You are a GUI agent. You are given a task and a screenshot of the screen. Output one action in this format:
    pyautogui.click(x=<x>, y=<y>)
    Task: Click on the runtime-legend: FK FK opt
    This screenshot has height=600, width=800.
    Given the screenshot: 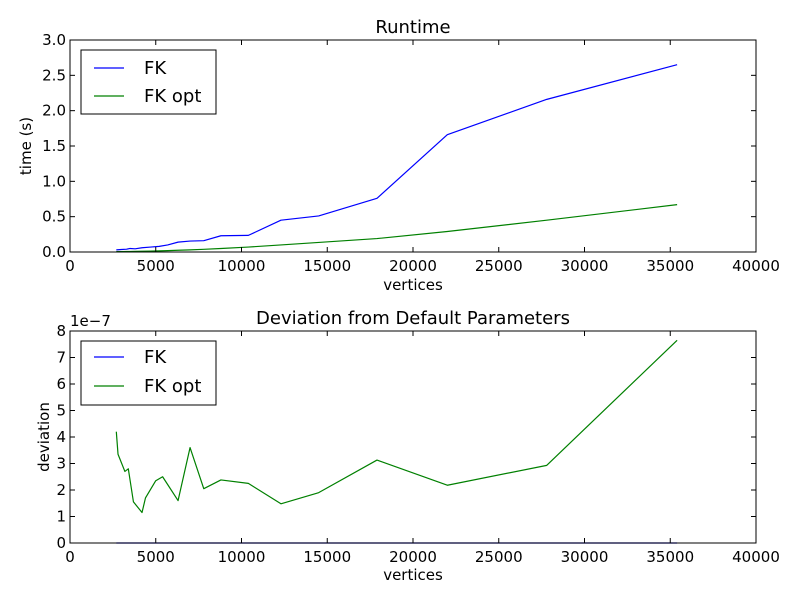 What is the action you would take?
    pyautogui.click(x=148, y=82)
    